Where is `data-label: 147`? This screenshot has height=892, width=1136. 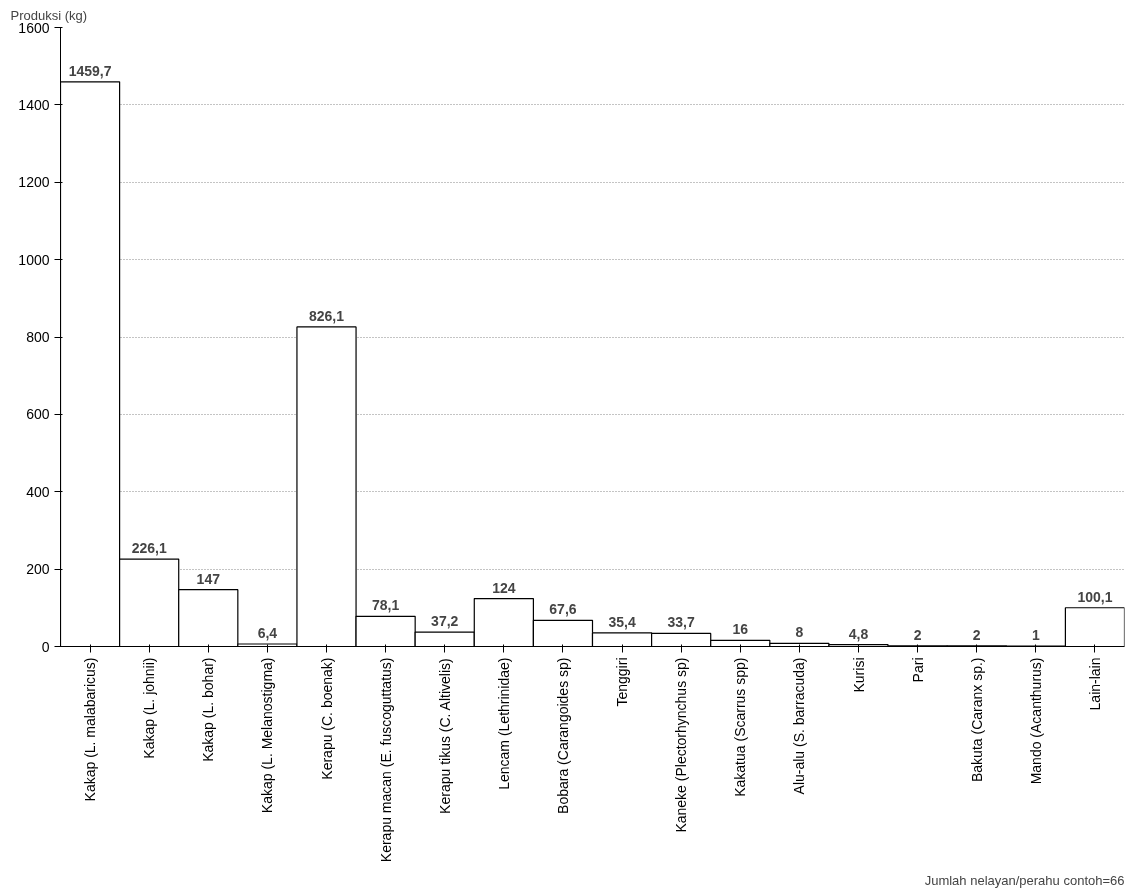 data-label: 147 is located at coordinates (208, 578).